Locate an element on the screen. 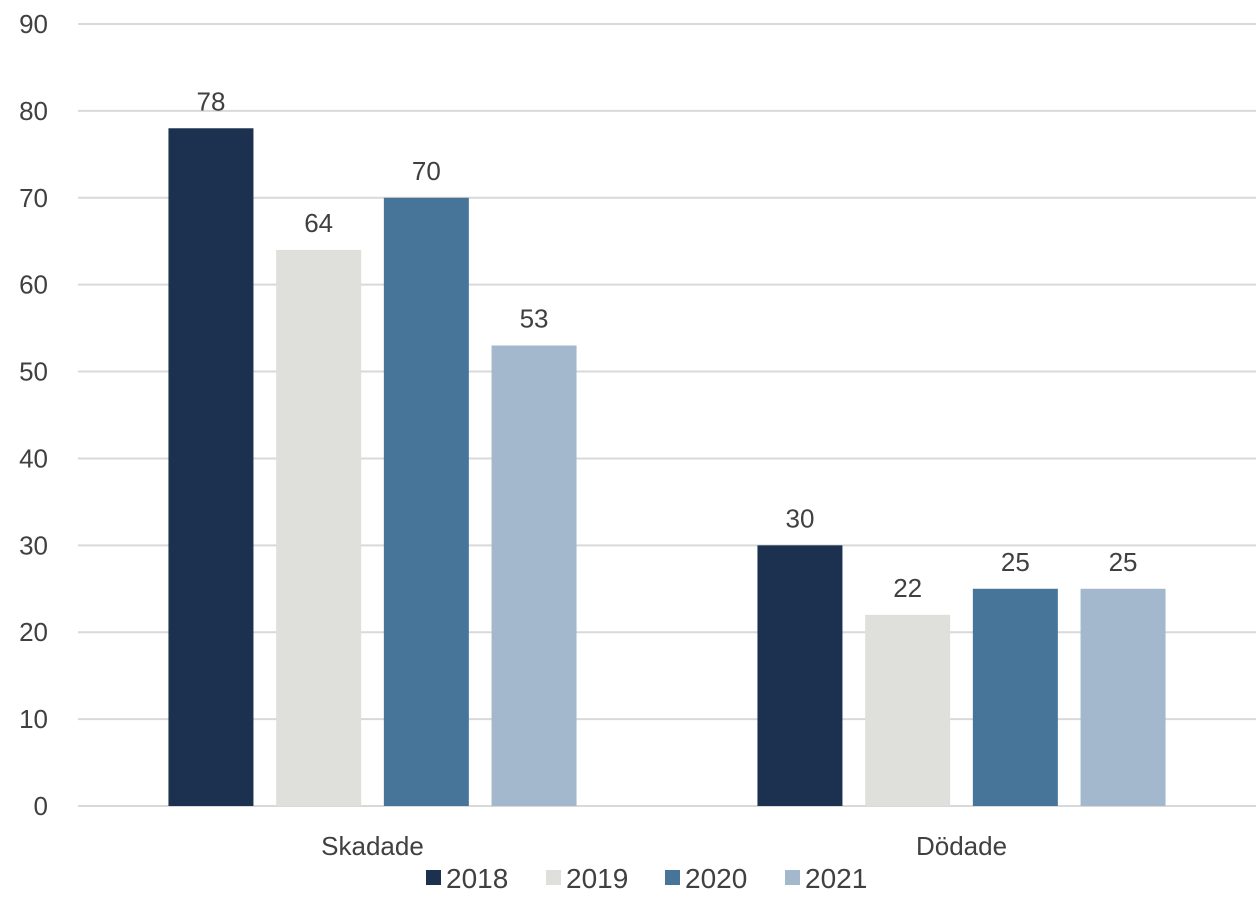 This screenshot has width=1256, height=919. bar-skadade-2018 is located at coordinates (211, 467).